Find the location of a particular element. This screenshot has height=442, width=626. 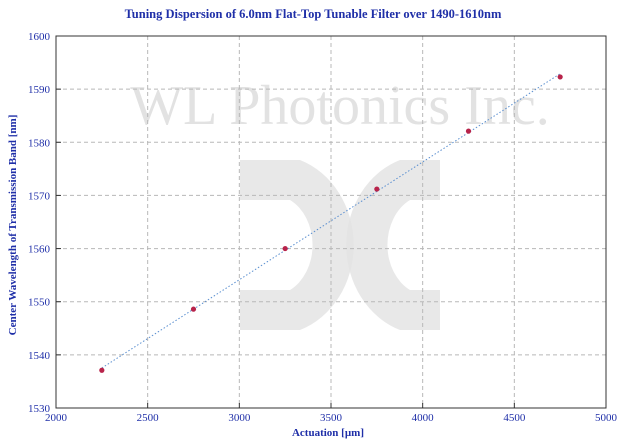

y-tick-label: 1580 is located at coordinates (39, 143).